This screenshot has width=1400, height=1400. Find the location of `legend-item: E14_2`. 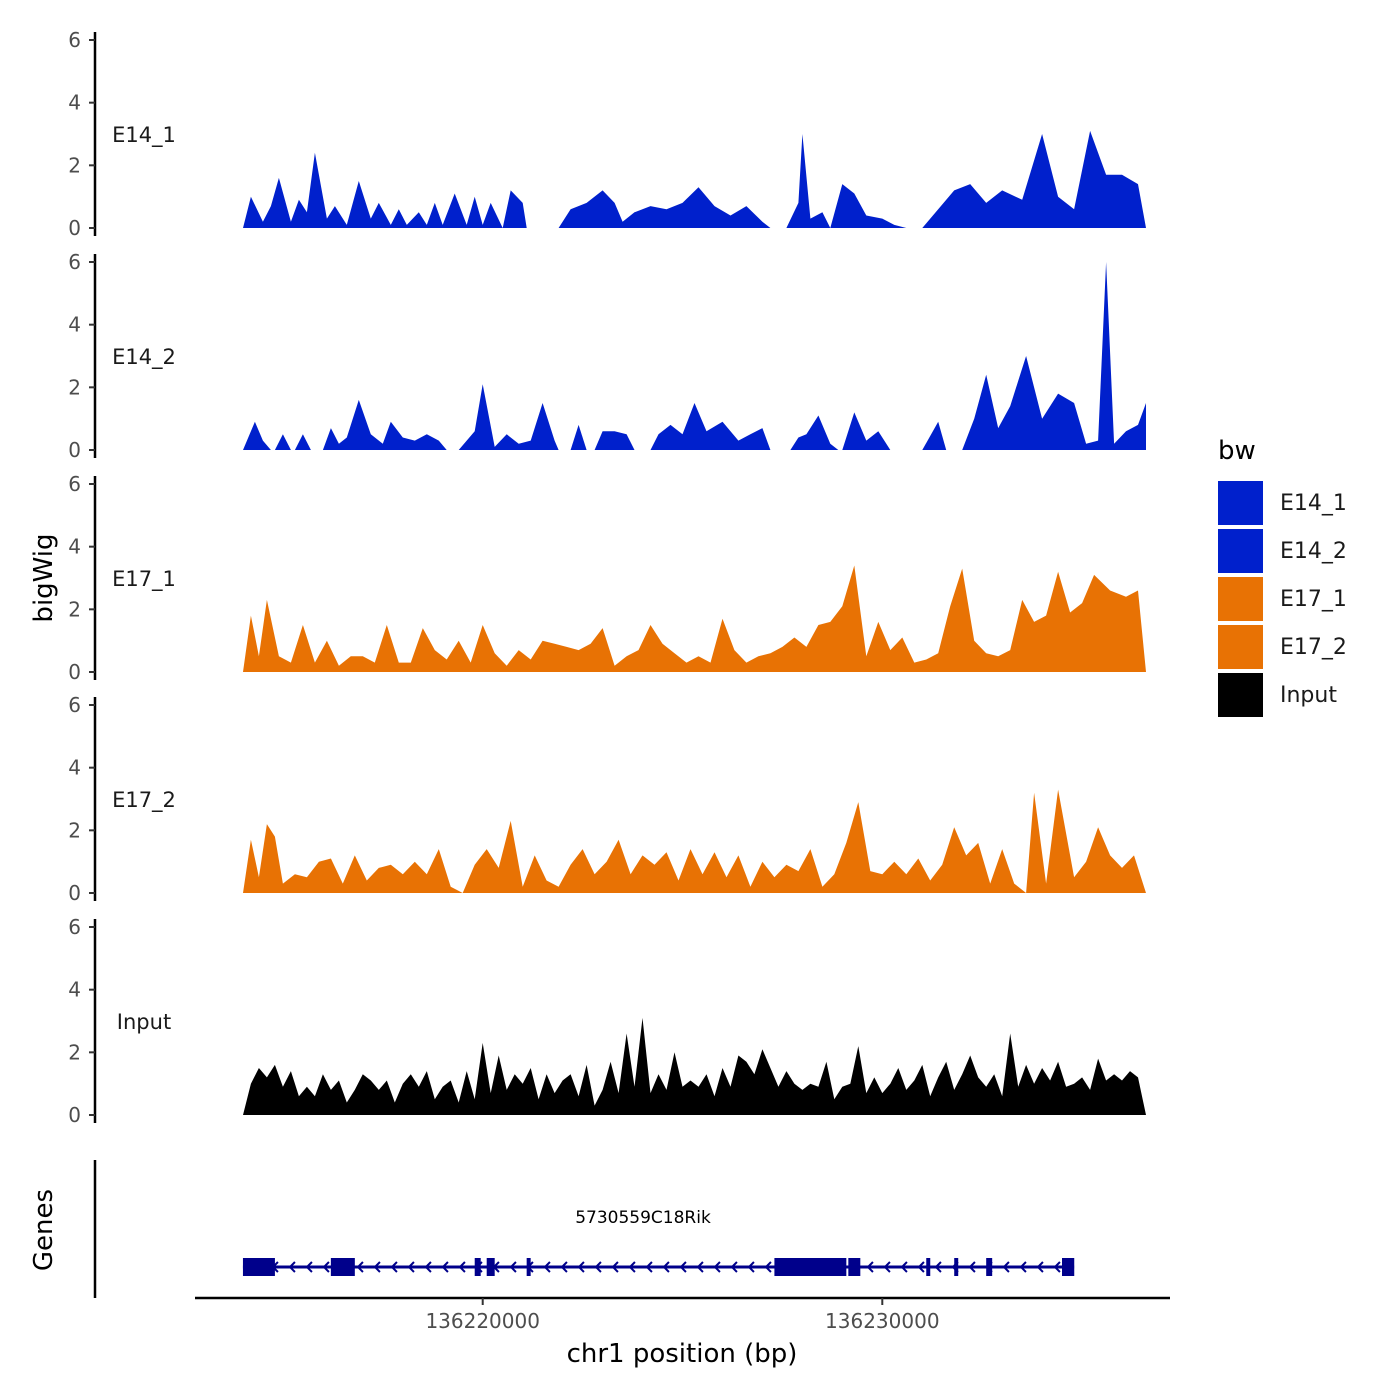

legend-item: E14_2 is located at coordinates (1282, 551).